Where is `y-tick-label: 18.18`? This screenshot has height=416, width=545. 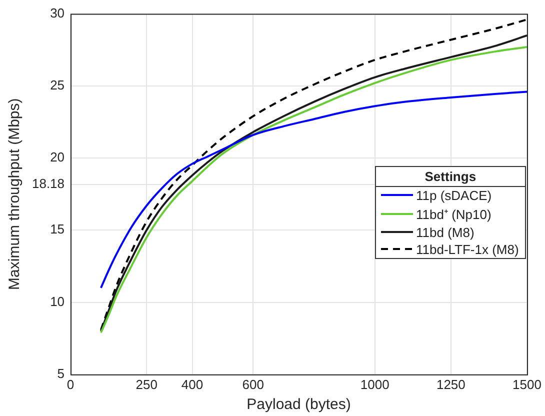 y-tick-label: 18.18 is located at coordinates (48, 183).